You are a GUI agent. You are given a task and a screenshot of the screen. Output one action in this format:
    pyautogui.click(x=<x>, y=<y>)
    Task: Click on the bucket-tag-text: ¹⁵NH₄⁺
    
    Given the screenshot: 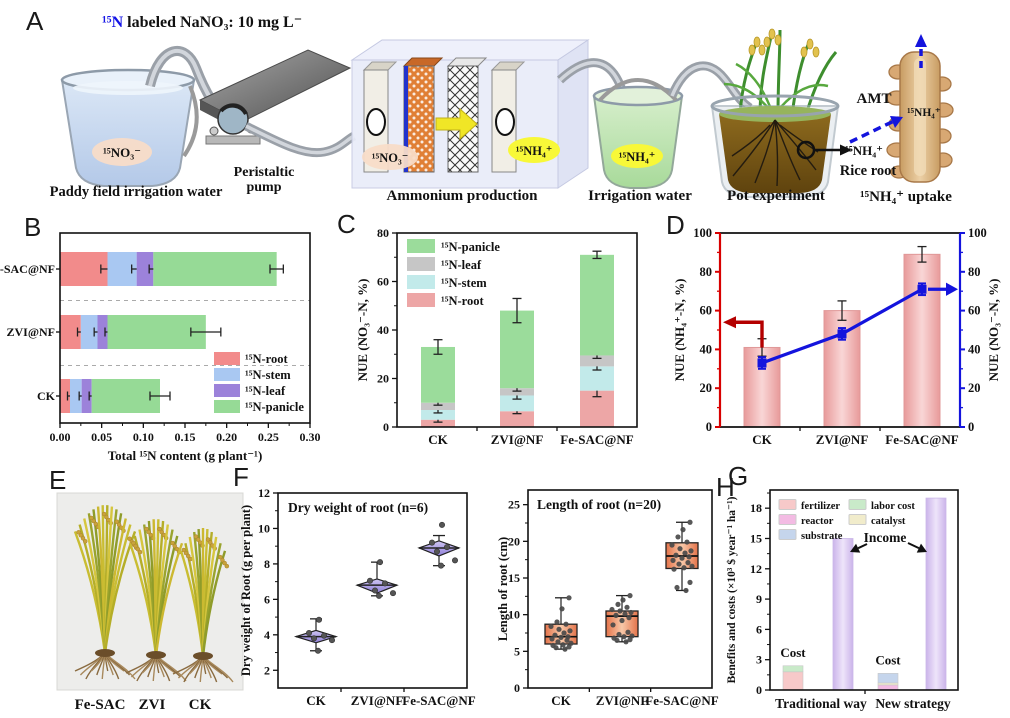 What is the action you would take?
    pyautogui.click(x=637, y=157)
    